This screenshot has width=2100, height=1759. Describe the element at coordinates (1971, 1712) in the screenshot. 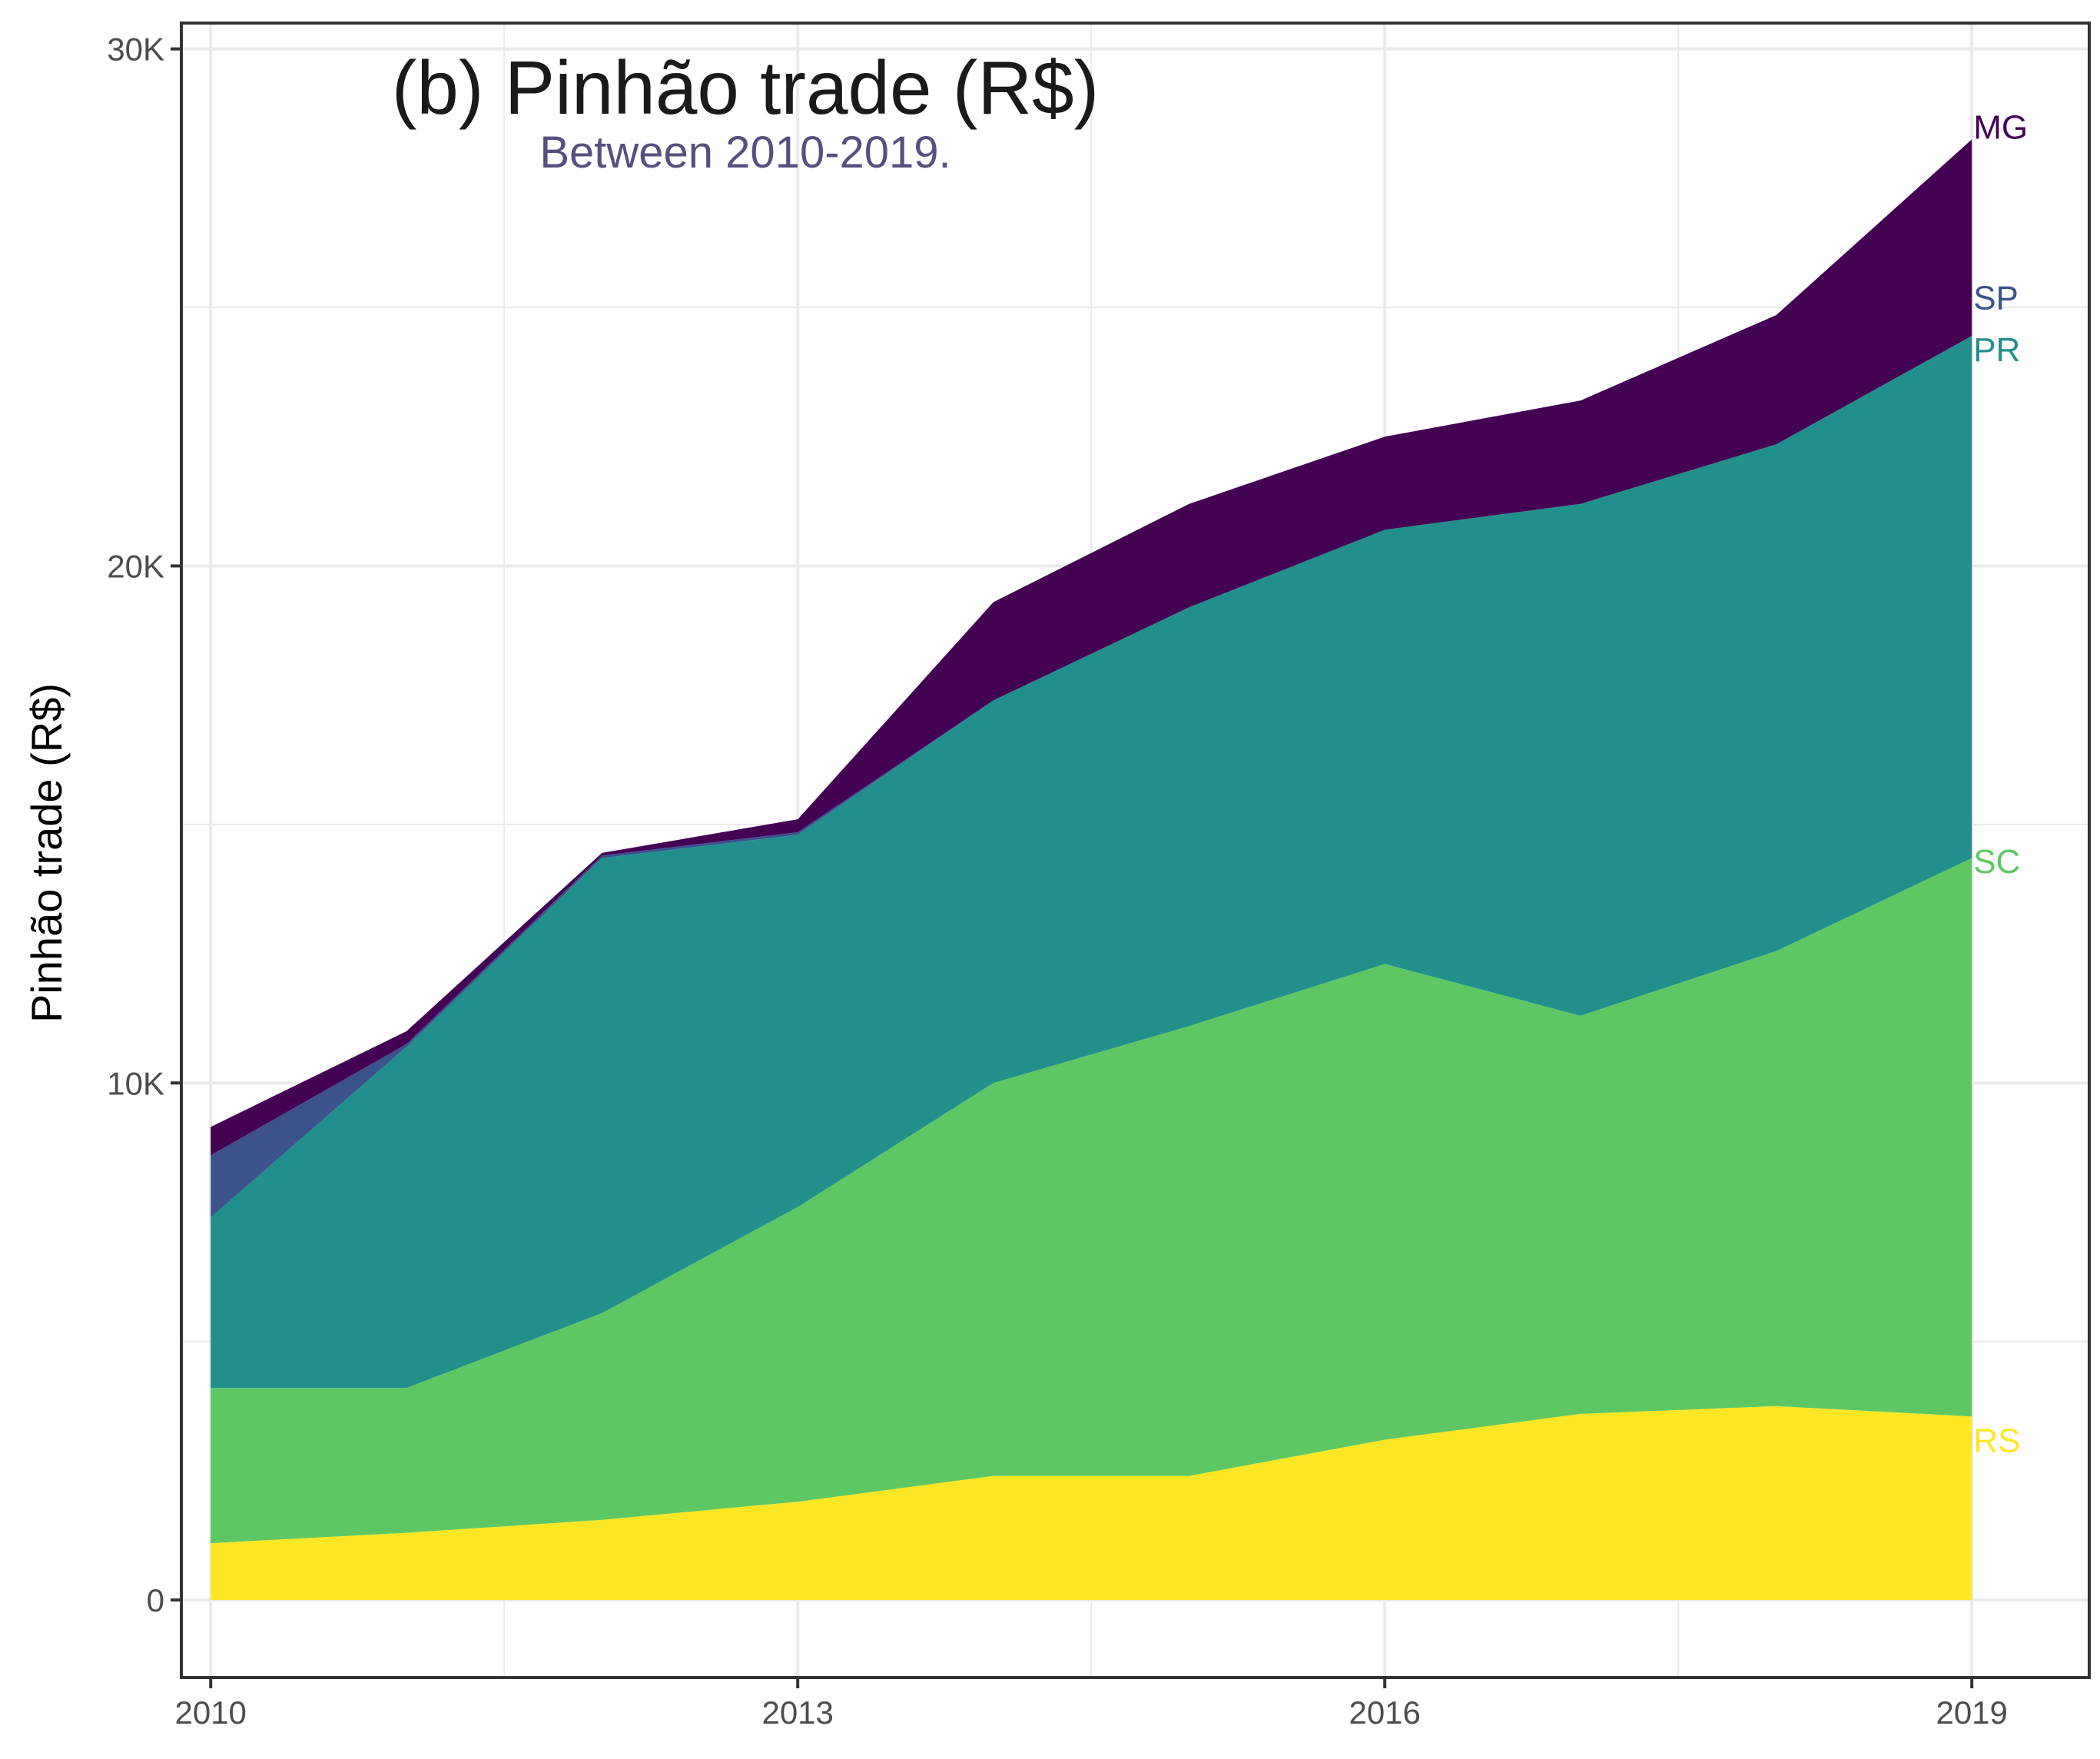

I see `x-tick-label: 2019` at that location.